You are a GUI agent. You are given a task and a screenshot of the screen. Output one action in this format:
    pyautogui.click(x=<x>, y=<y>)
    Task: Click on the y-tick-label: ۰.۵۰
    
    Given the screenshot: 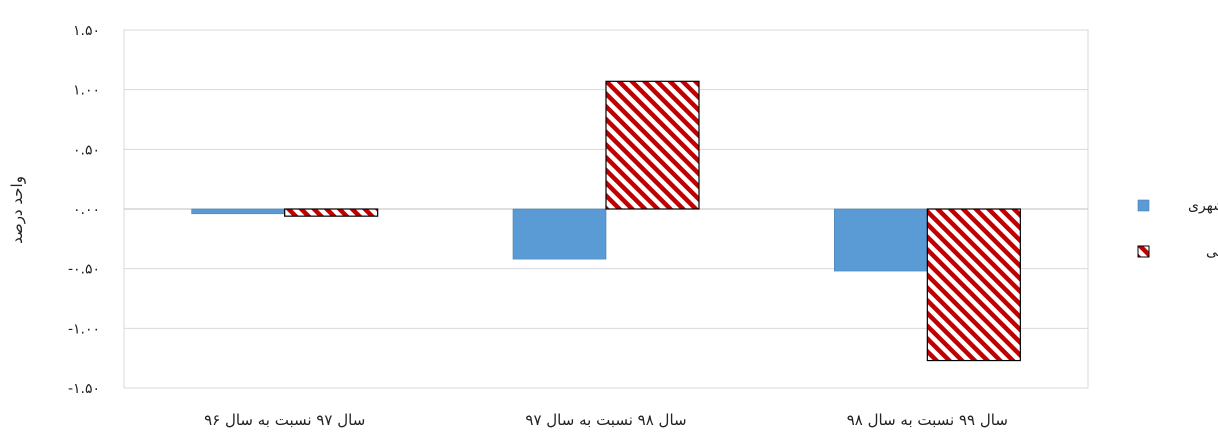 What is the action you would take?
    pyautogui.click(x=86, y=150)
    